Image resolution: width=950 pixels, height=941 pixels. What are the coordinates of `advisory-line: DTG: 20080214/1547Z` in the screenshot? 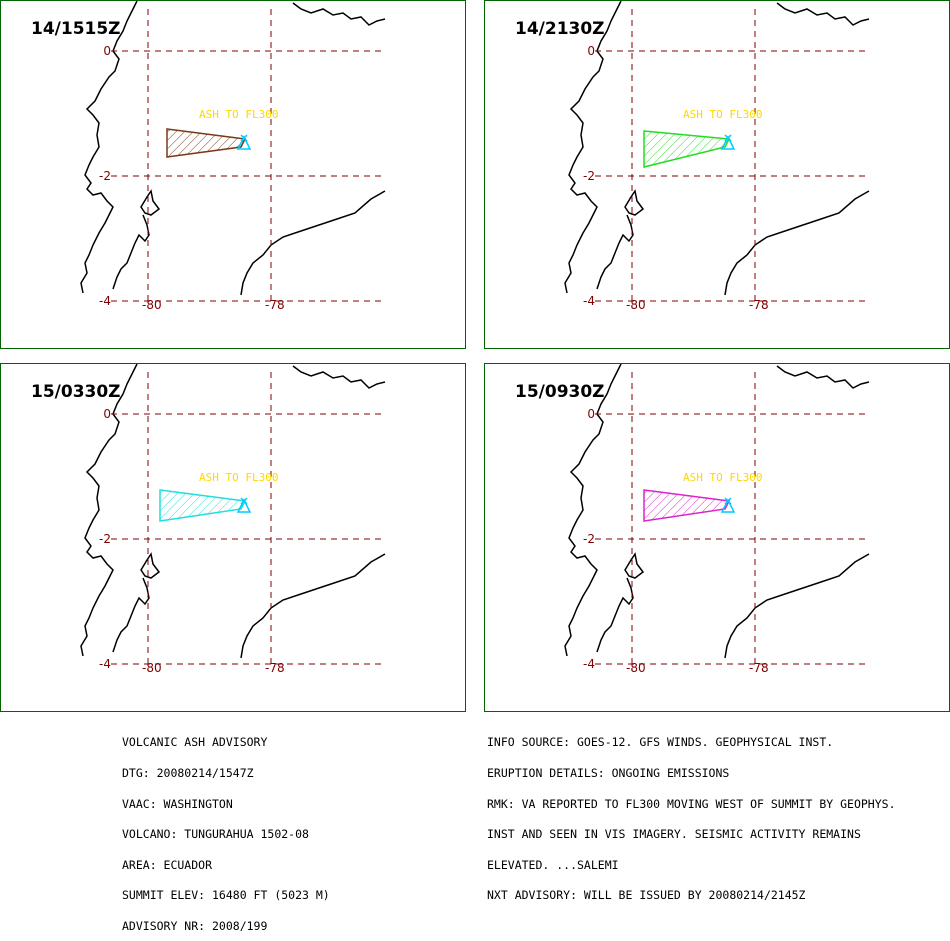 It's located at (188, 773).